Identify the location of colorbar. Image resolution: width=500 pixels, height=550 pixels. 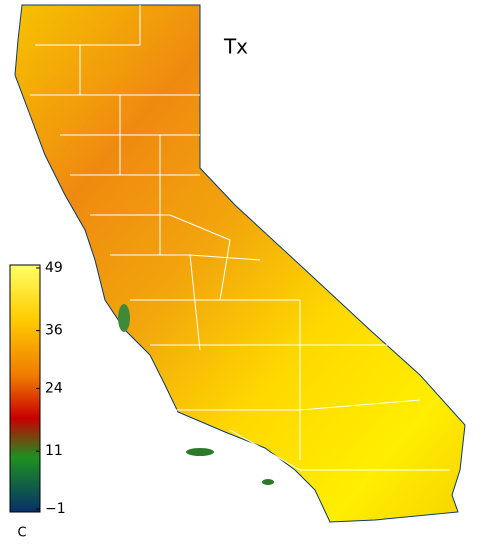
(25, 388).